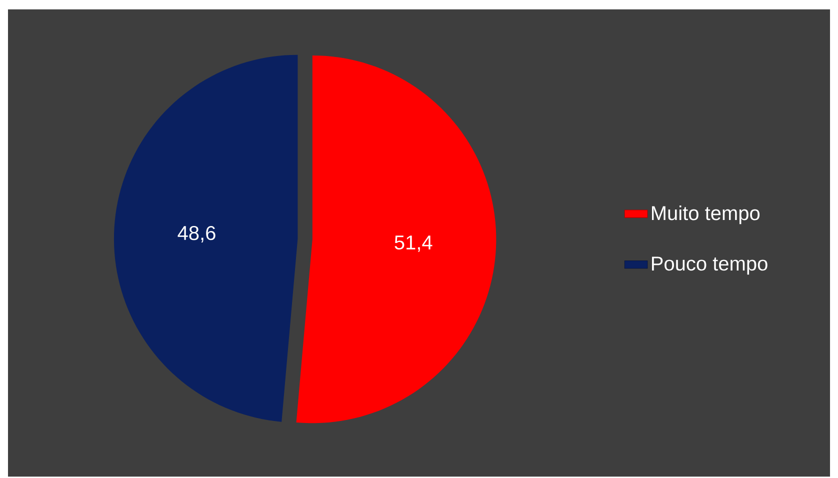 The width and height of the screenshot is (838, 478). What do you see at coordinates (710, 265) in the screenshot?
I see `legend-label: Pouco tempo` at bounding box center [710, 265].